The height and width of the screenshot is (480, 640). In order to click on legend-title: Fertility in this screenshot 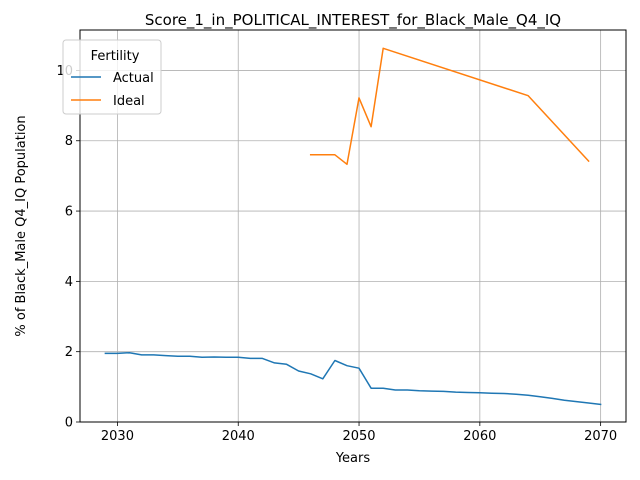, I will do `click(115, 56)`.